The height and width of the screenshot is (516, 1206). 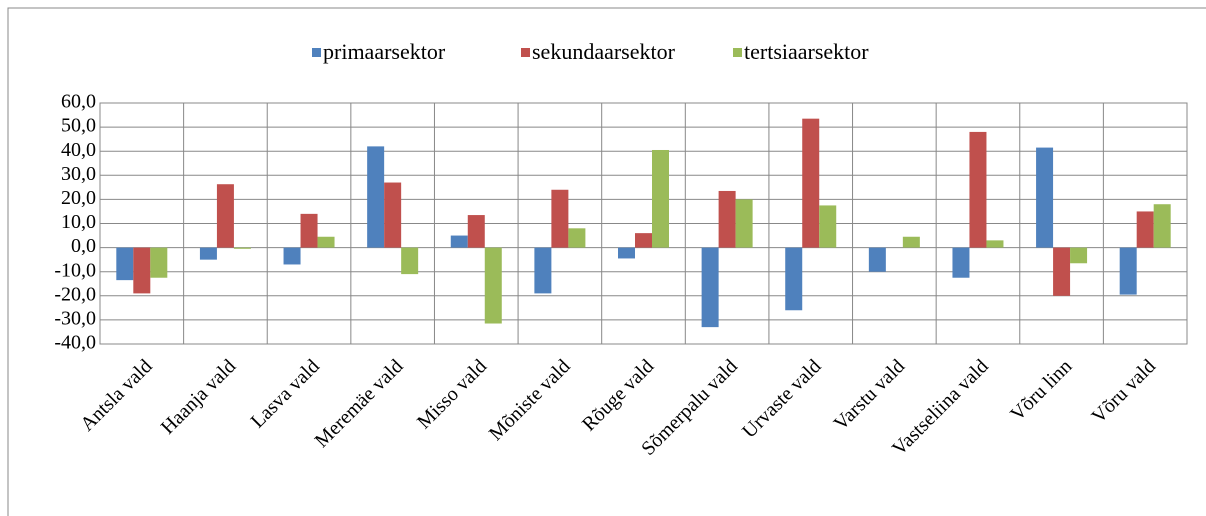 I want to click on x-tick-label: Rõuge vald, so click(x=618, y=395).